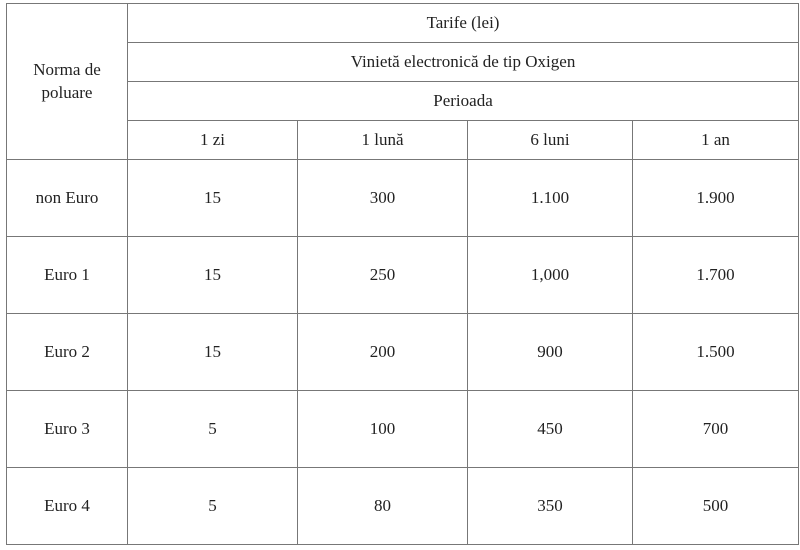 The width and height of the screenshot is (800, 550). I want to click on pollution-norm-header: Norma de poluare, so click(67, 81).